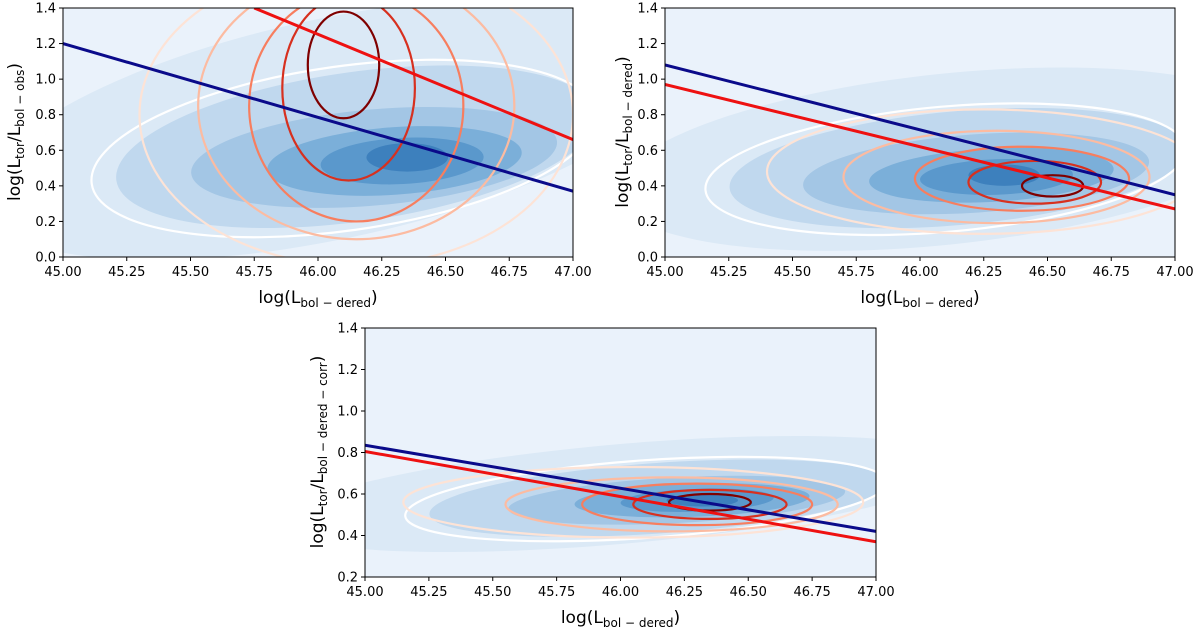 The height and width of the screenshot is (630, 1200). I want to click on y-axis-label: log(Ltor/Lbol − dered), so click(624, 132).